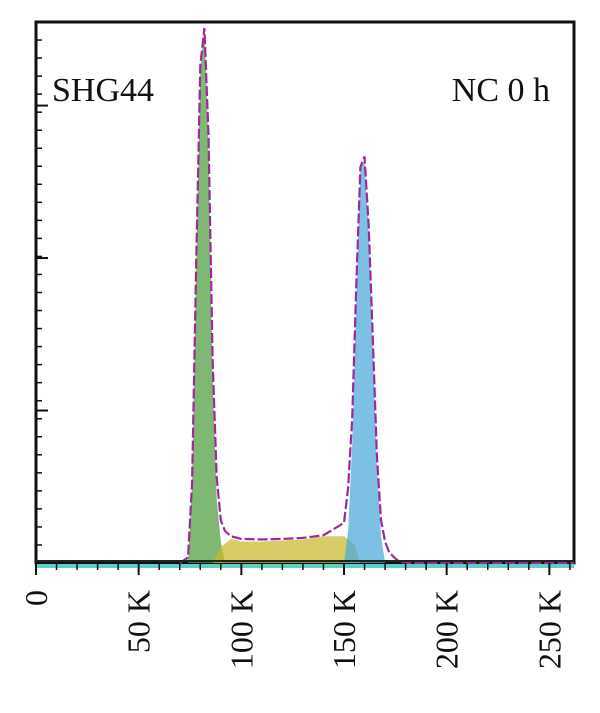 Image resolution: width=600 pixels, height=713 pixels. Describe the element at coordinates (286, 549) in the screenshot. I see `series-area-s` at that location.